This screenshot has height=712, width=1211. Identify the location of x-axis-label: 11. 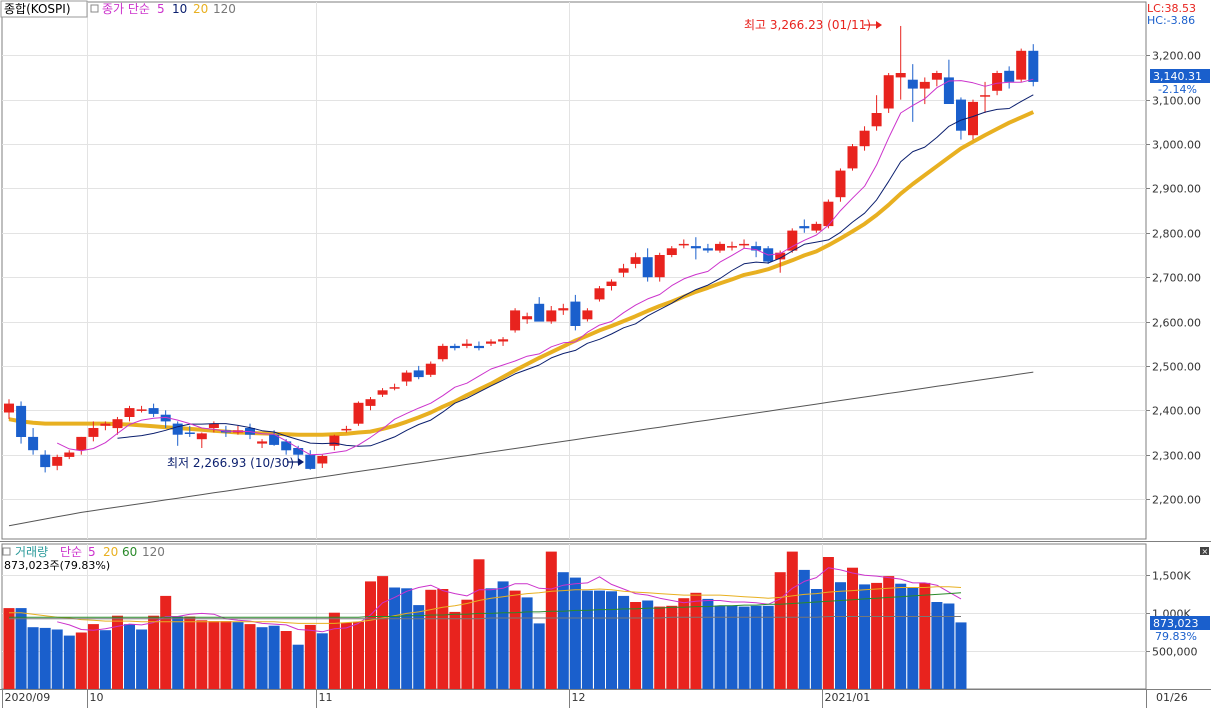
(326, 697).